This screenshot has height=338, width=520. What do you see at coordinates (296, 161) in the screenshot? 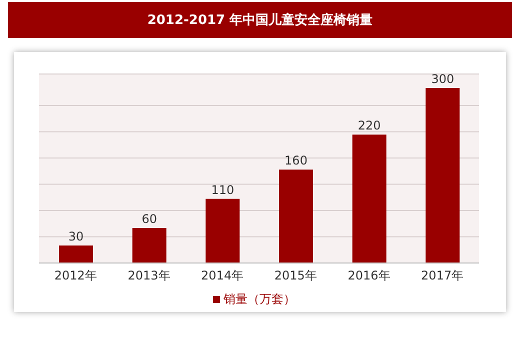
I see `data-label: 160` at bounding box center [296, 161].